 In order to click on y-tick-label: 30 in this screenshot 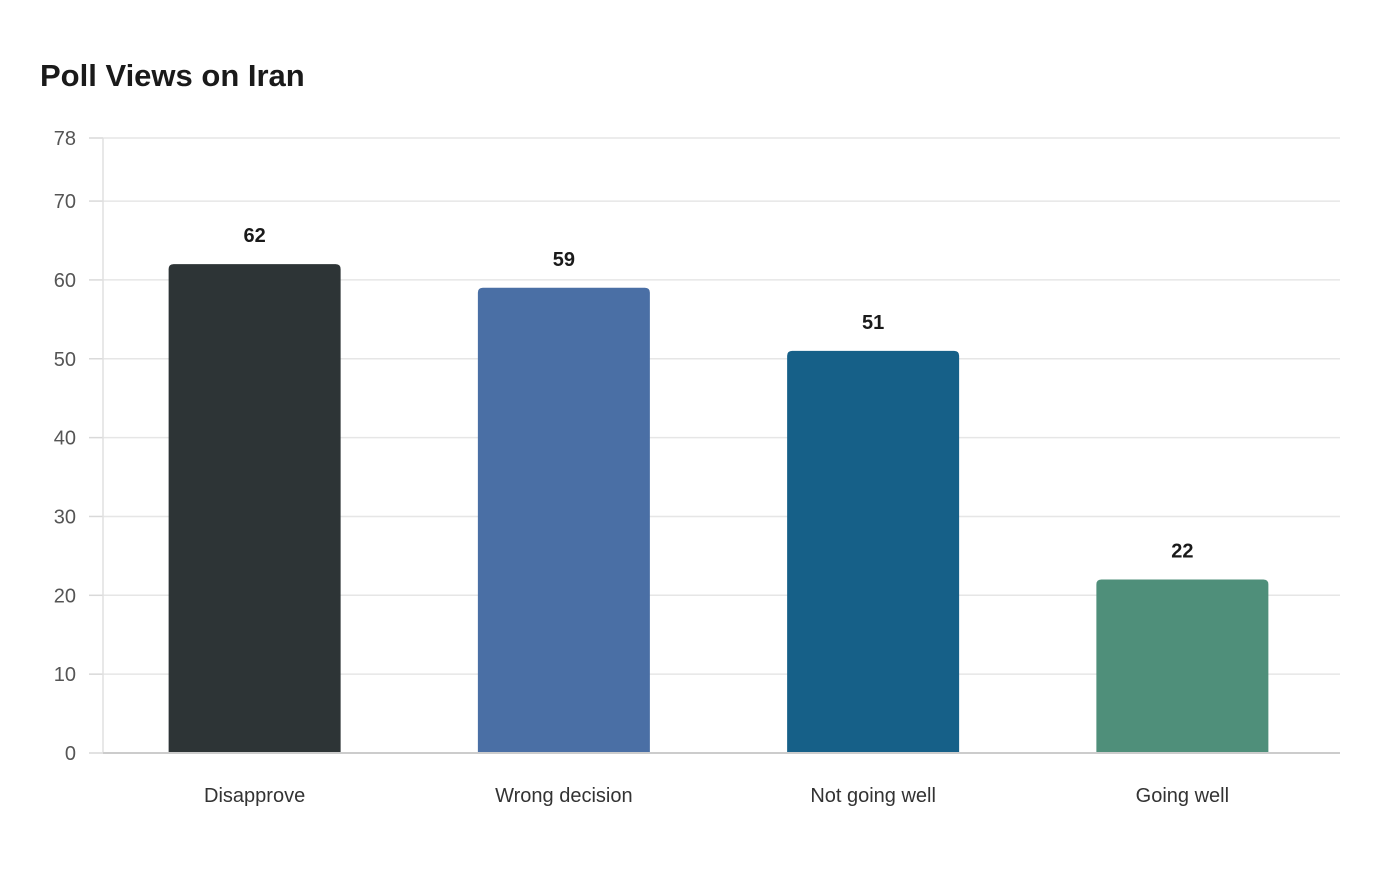, I will do `click(65, 517)`.